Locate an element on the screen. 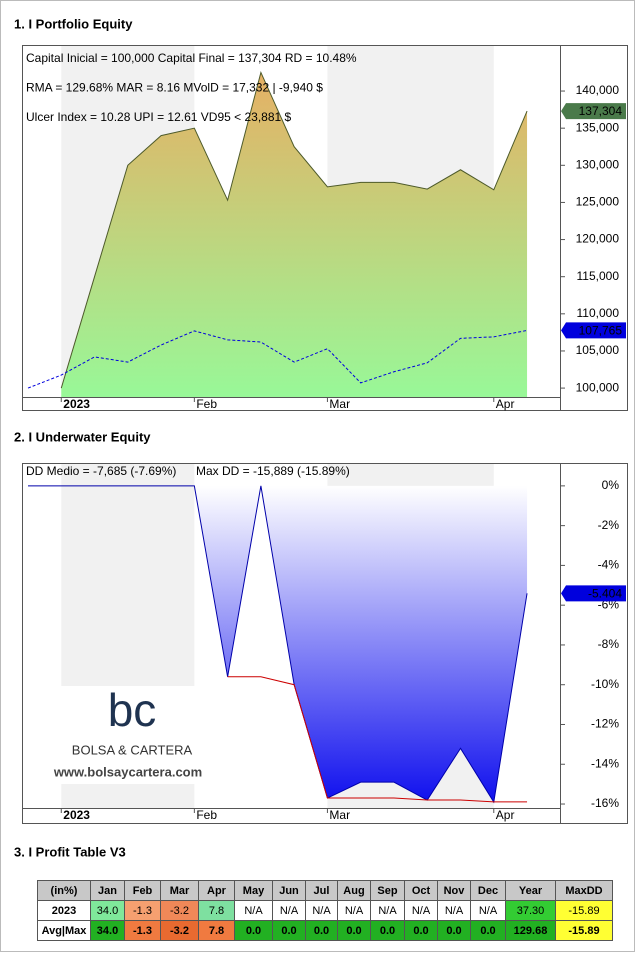 This screenshot has height=953, width=636. y-tick-label: -14% is located at coordinates (605, 763).